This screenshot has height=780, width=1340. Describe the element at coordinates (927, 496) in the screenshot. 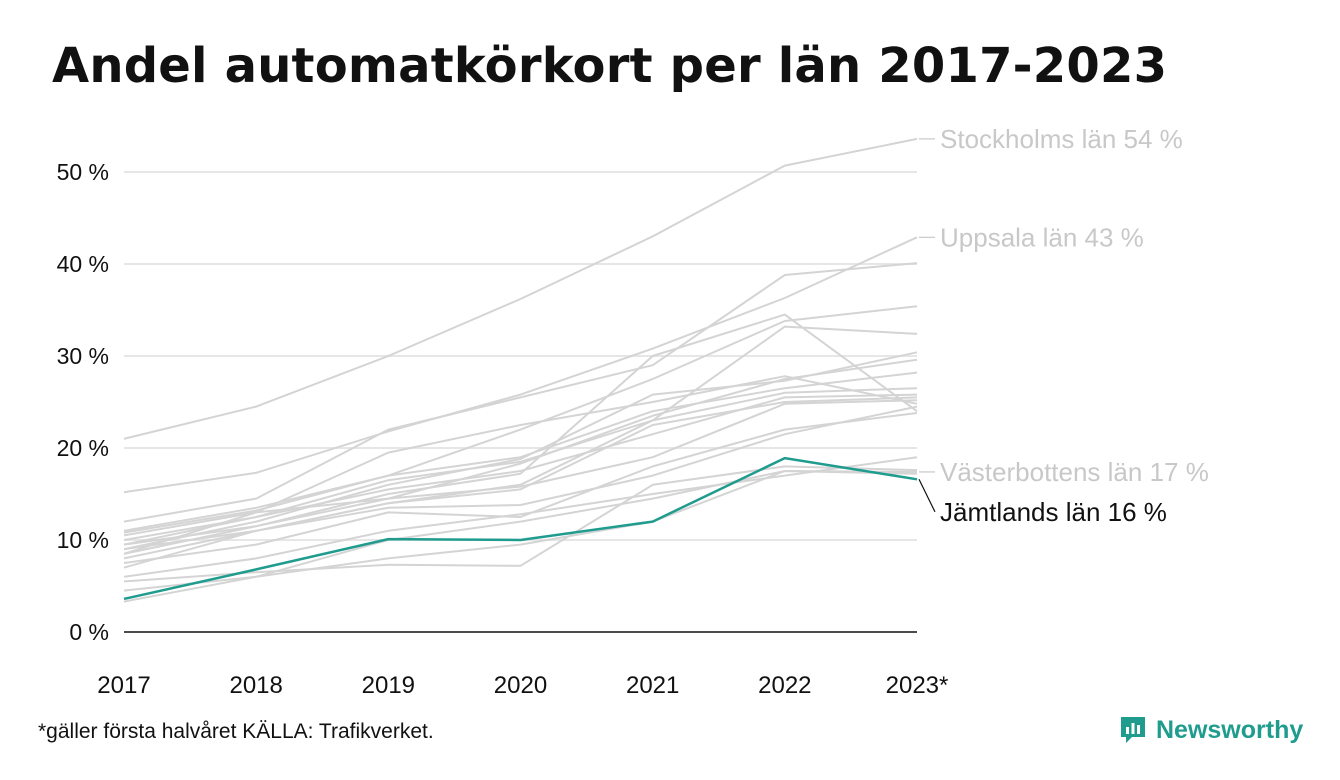

I see `label-connector` at that location.